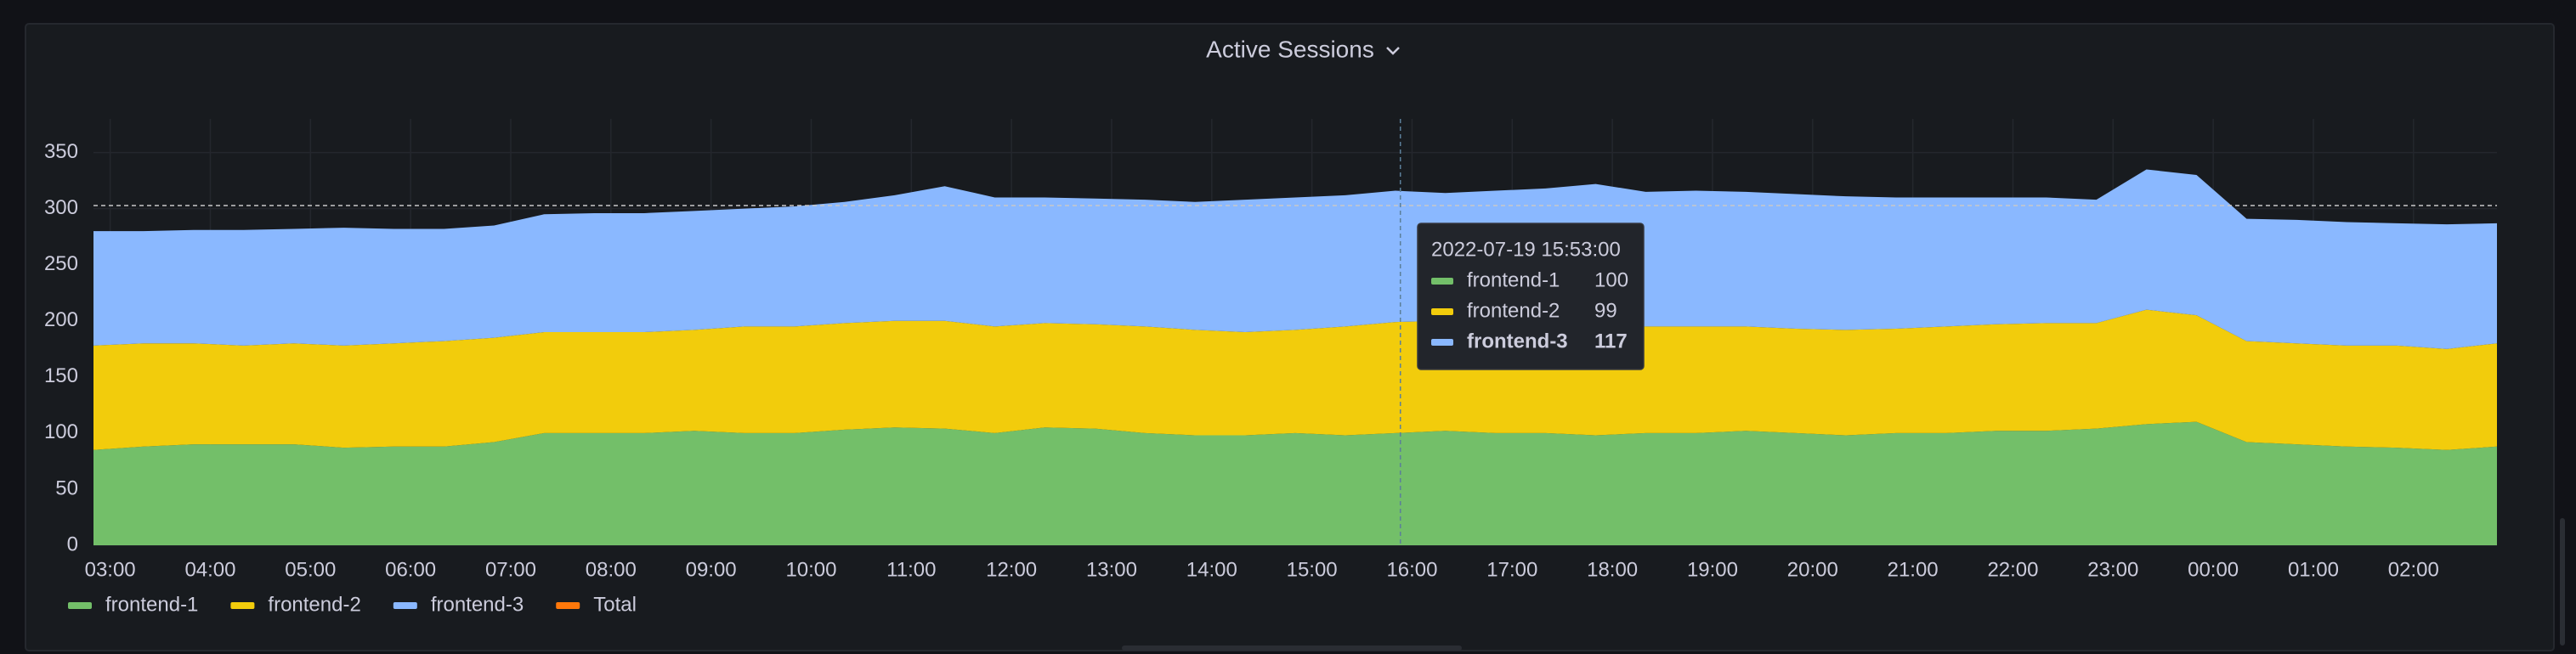 Image resolution: width=2576 pixels, height=654 pixels. I want to click on tooltip-value: 117, so click(1611, 341).